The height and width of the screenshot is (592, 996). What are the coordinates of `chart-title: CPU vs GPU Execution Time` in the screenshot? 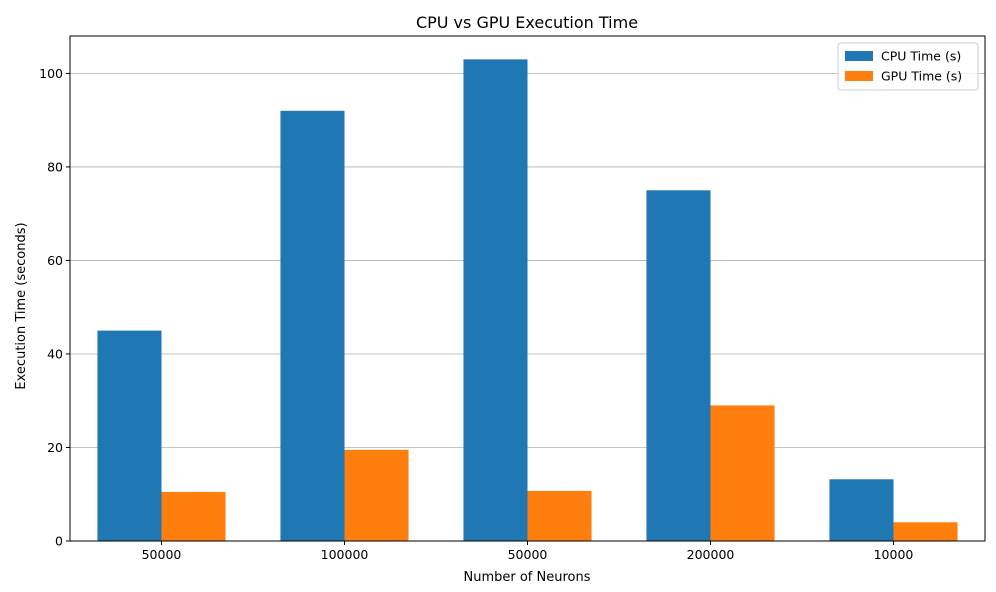 It's located at (527, 22).